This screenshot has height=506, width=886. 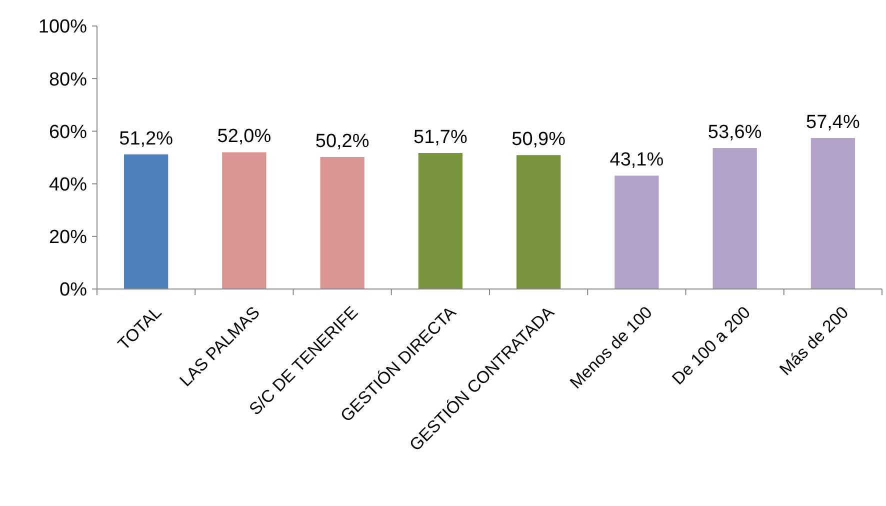 What do you see at coordinates (539, 139) in the screenshot?
I see `data-label: 50,9%` at bounding box center [539, 139].